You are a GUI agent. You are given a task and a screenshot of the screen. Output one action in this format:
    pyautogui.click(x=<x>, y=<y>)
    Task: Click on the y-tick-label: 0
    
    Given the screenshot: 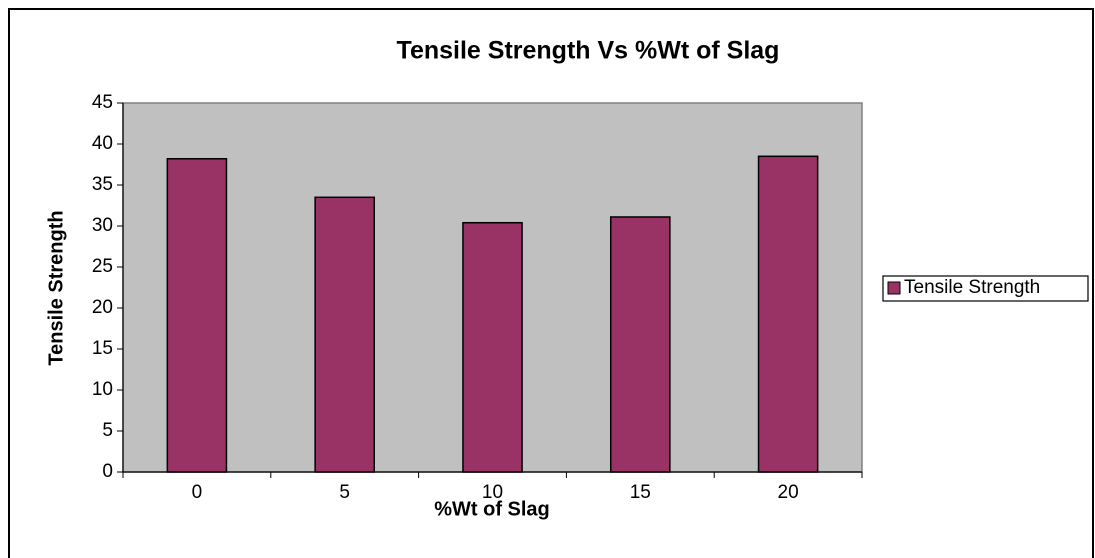 What is the action you would take?
    pyautogui.click(x=107, y=471)
    